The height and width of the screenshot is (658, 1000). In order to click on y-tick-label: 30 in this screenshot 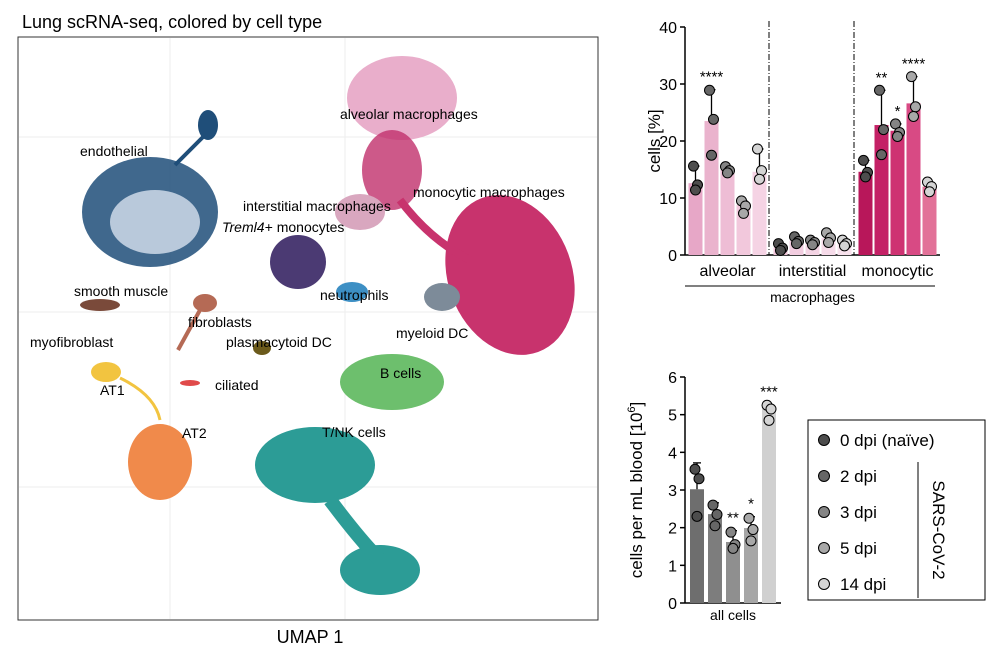, I will do `click(668, 85)`.